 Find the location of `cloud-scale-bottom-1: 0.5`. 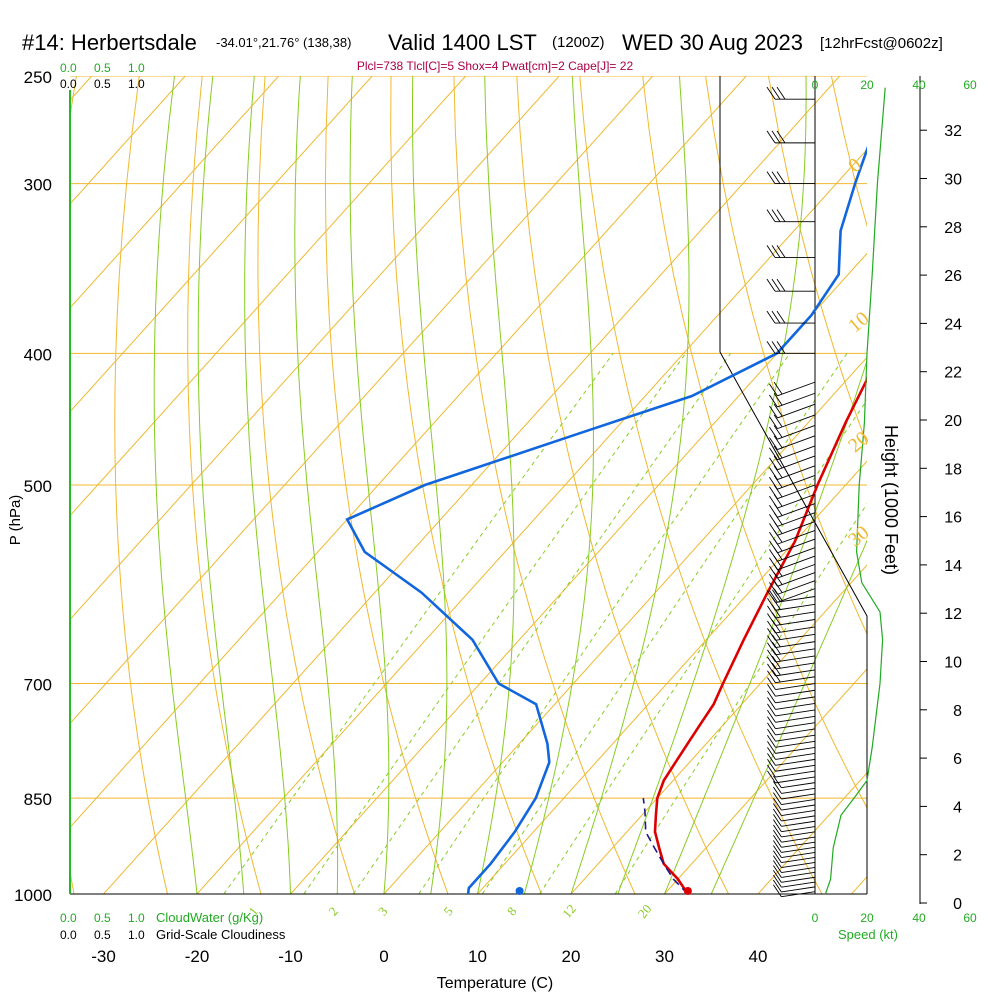

cloud-scale-bottom-1: 0.5 is located at coordinates (102, 935).